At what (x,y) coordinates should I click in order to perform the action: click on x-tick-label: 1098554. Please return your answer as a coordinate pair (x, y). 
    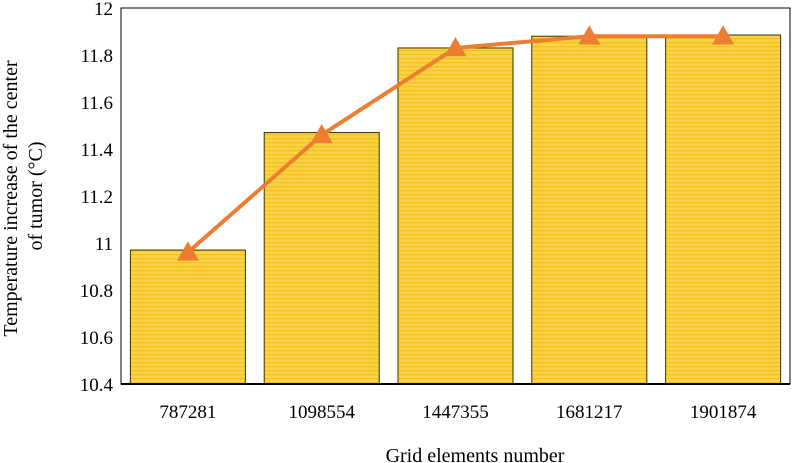
    Looking at the image, I should click on (321, 412).